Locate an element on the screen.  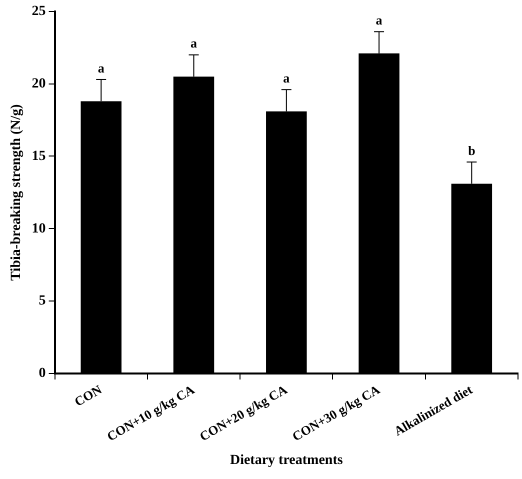
x-axis-title: Dietary treatments is located at coordinates (287, 460).